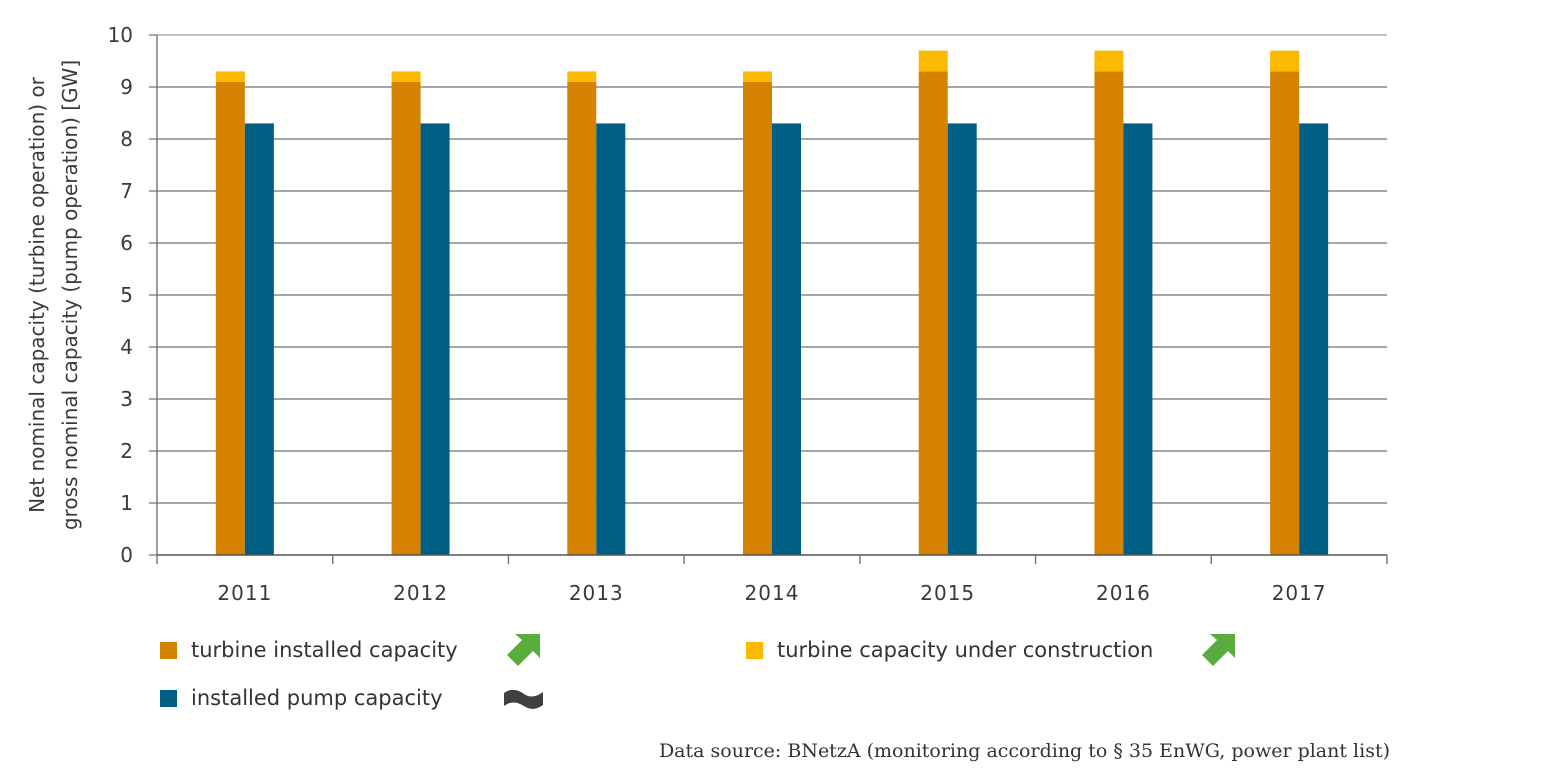  I want to click on legend-item-installed-pump: installed pump capacity, so click(301, 698).